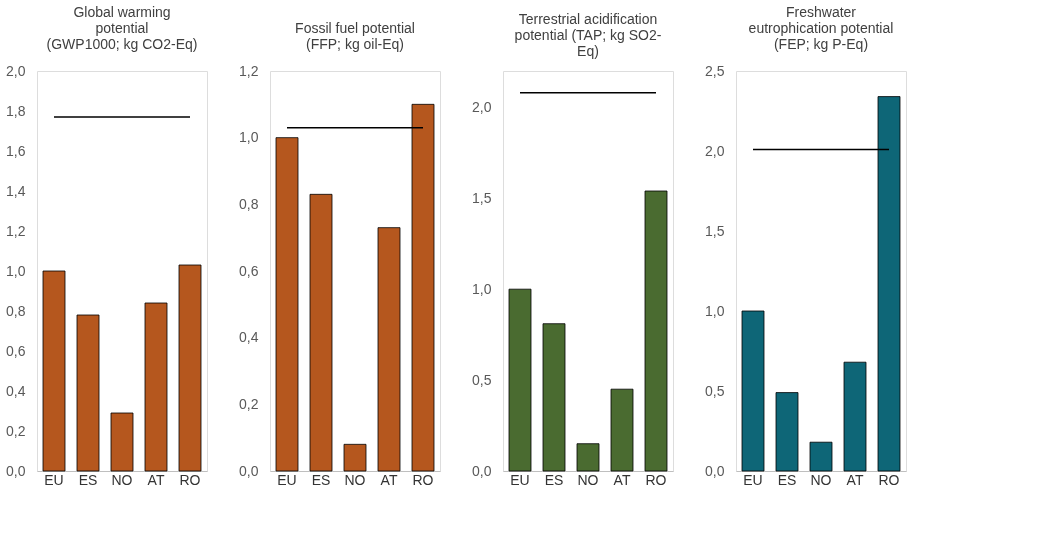 Image resolution: width=1059 pixels, height=551 pixels. What do you see at coordinates (355, 36) in the screenshot?
I see `chart-title: Fossil fuel potential (FFP; kg oil-Eq)` at bounding box center [355, 36].